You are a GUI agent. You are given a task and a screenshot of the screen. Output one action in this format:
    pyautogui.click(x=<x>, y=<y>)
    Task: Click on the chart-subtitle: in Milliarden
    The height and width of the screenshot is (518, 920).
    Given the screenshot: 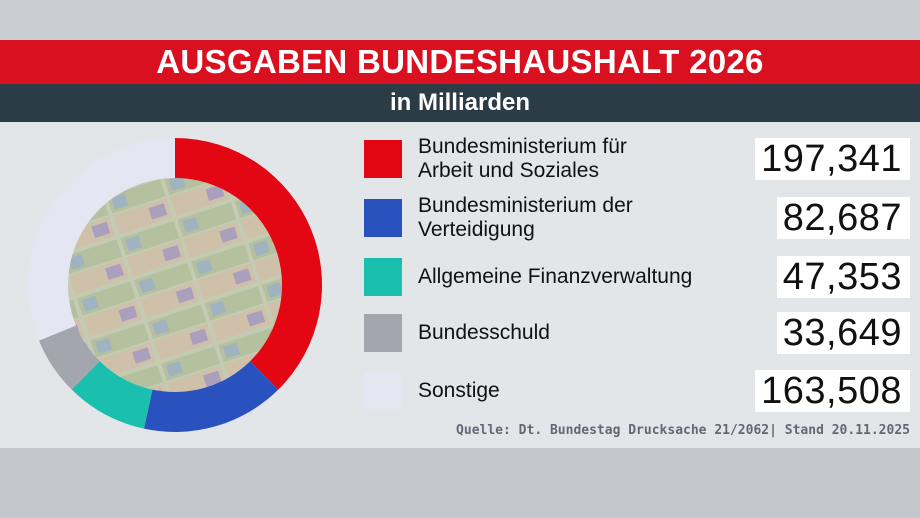 What is the action you would take?
    pyautogui.click(x=460, y=103)
    